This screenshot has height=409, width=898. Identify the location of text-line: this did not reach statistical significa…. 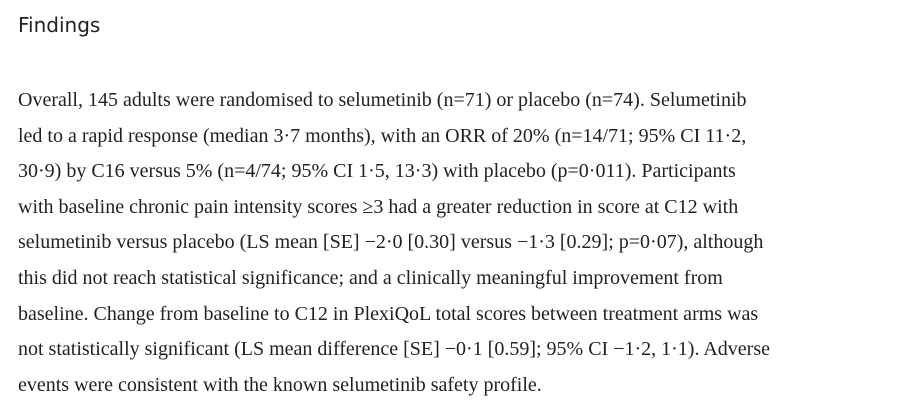
(370, 277).